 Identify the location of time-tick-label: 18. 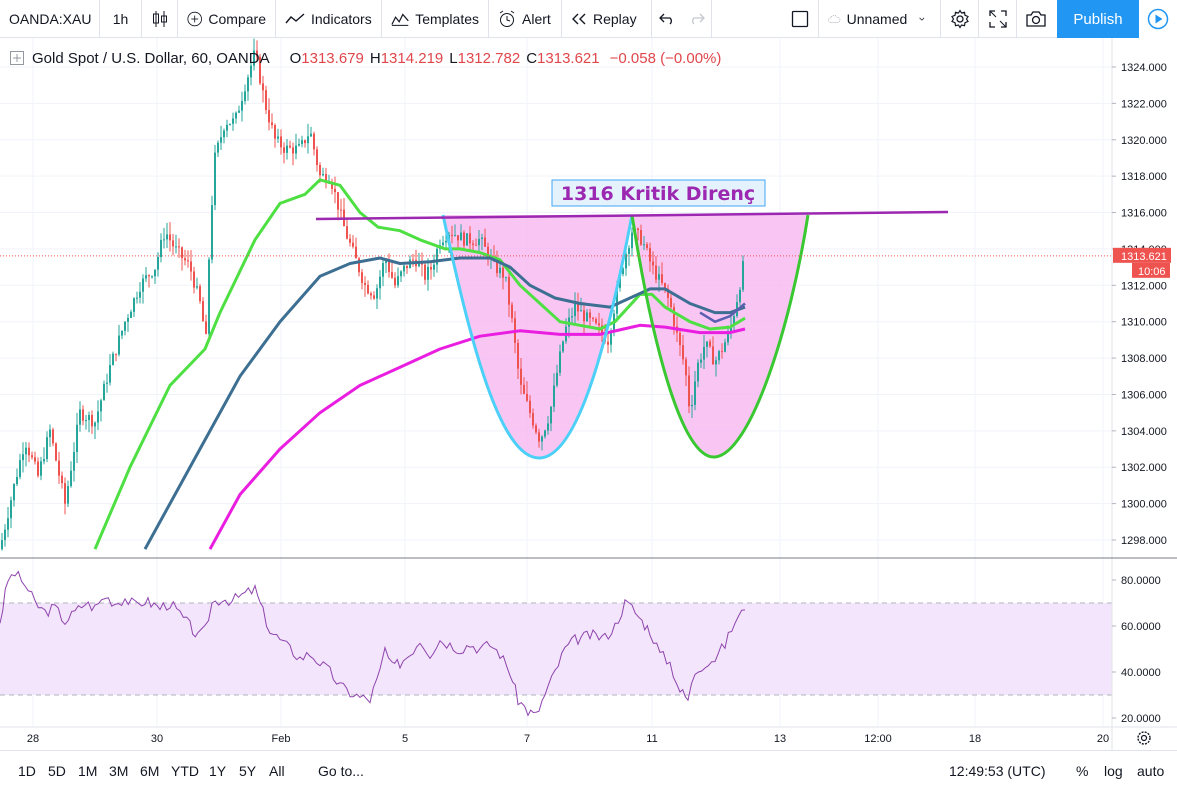
(975, 739).